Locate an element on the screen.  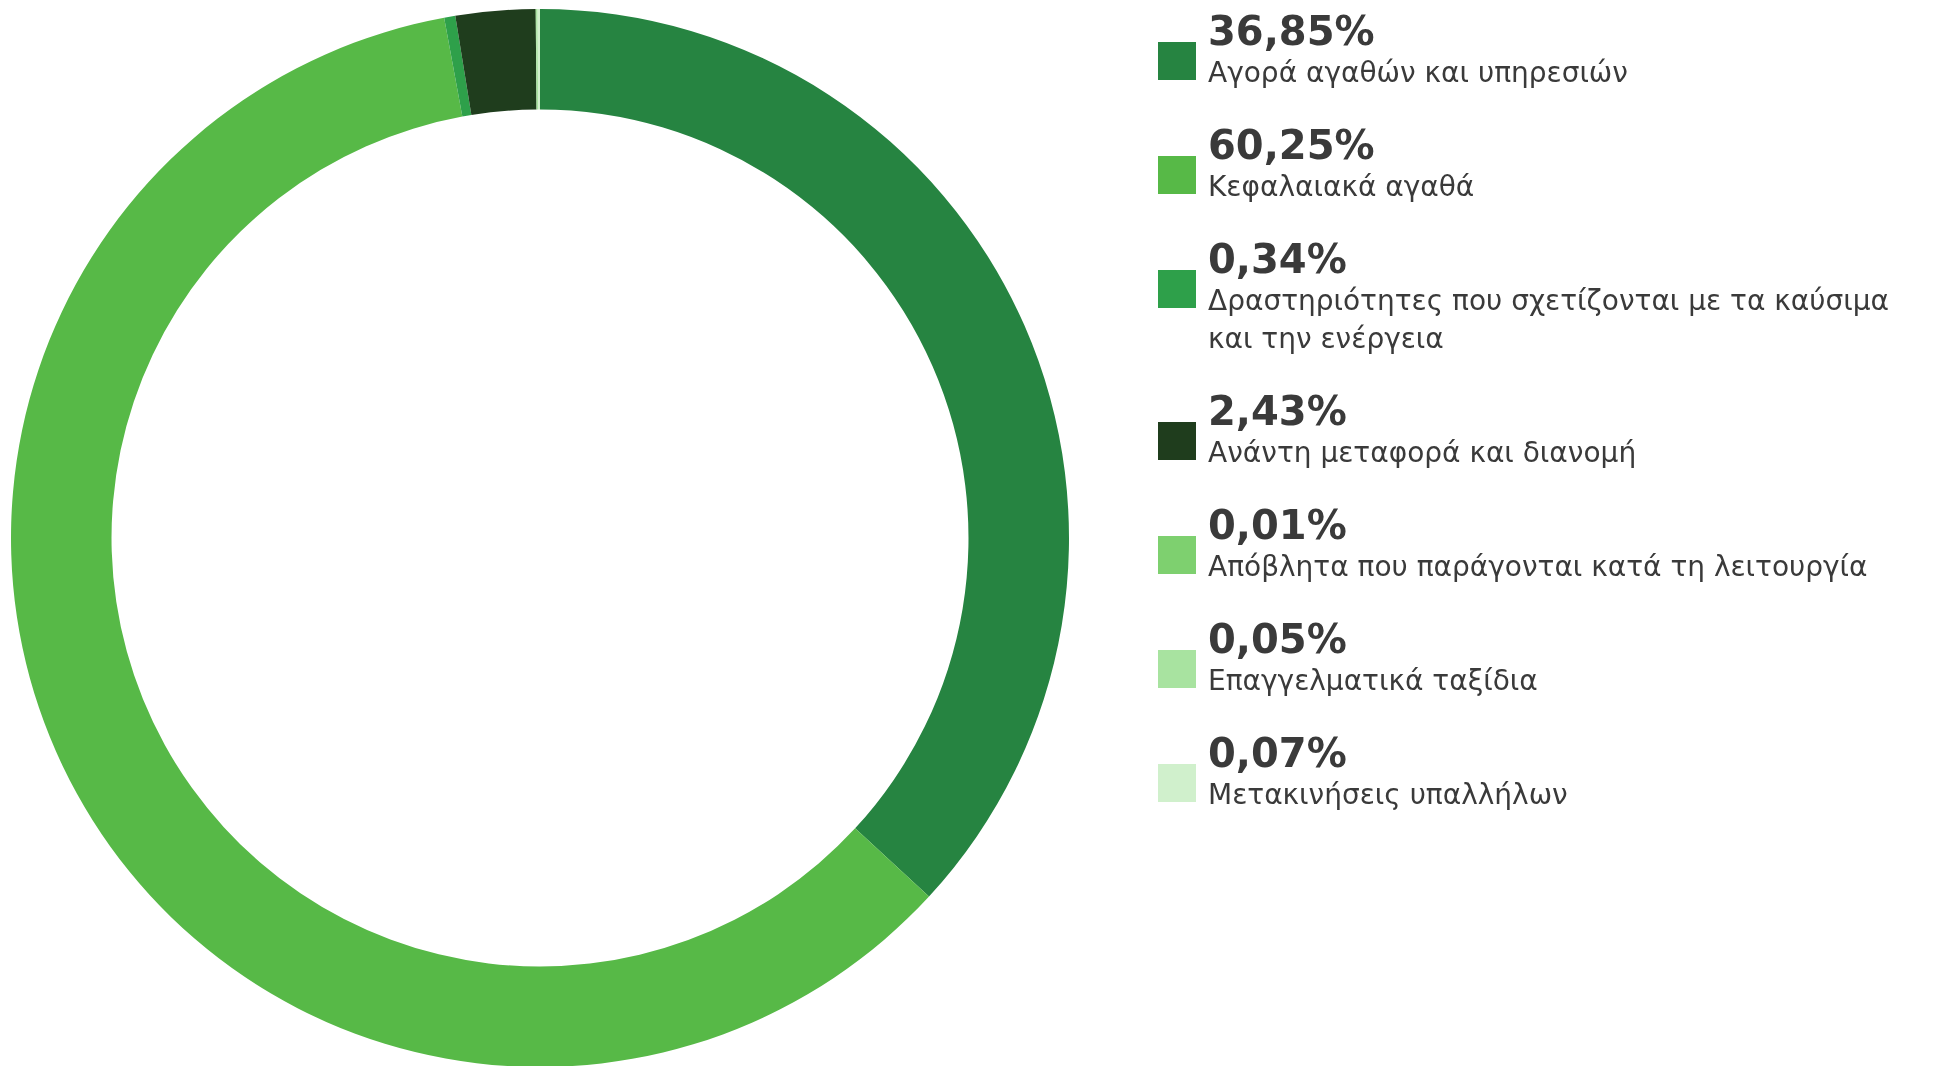
data-label: 0,07% is located at coordinates (1278, 753).